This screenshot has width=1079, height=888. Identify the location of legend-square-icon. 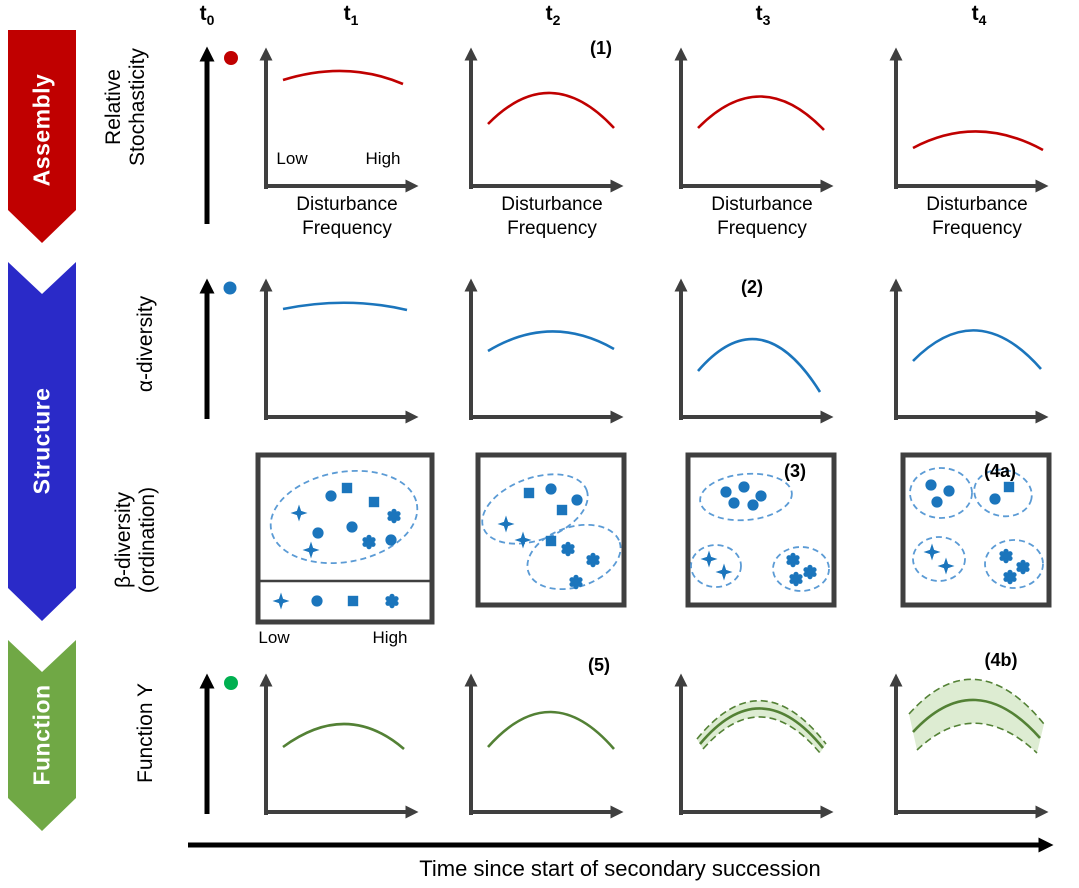
(353, 601).